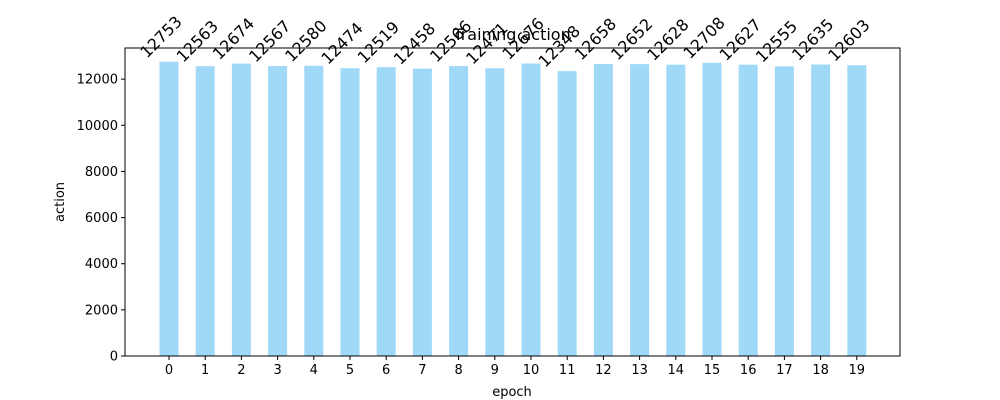 The image size is (1000, 400). What do you see at coordinates (784, 370) in the screenshot?
I see `x-tick-label: 17` at bounding box center [784, 370].